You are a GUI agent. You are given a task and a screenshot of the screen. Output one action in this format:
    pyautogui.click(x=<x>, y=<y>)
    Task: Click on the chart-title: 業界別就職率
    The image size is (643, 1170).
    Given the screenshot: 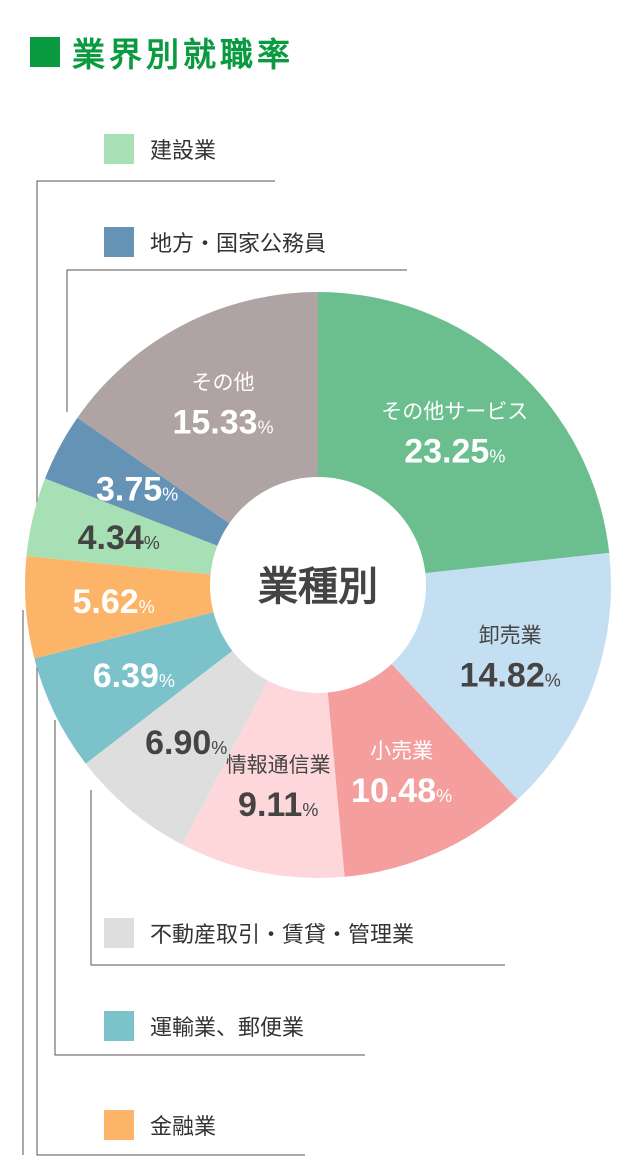 What is the action you would take?
    pyautogui.click(x=162, y=52)
    